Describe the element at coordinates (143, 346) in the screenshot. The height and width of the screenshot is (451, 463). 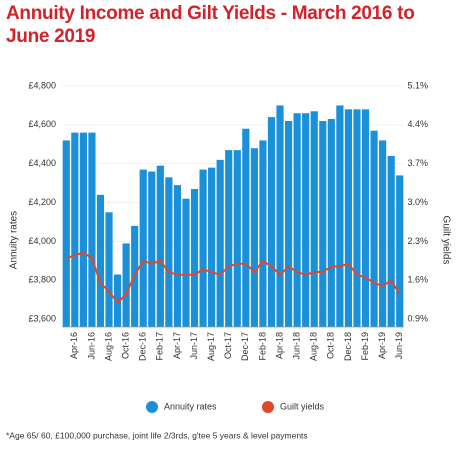
I see `x-tick-label: Dec-16` at that location.